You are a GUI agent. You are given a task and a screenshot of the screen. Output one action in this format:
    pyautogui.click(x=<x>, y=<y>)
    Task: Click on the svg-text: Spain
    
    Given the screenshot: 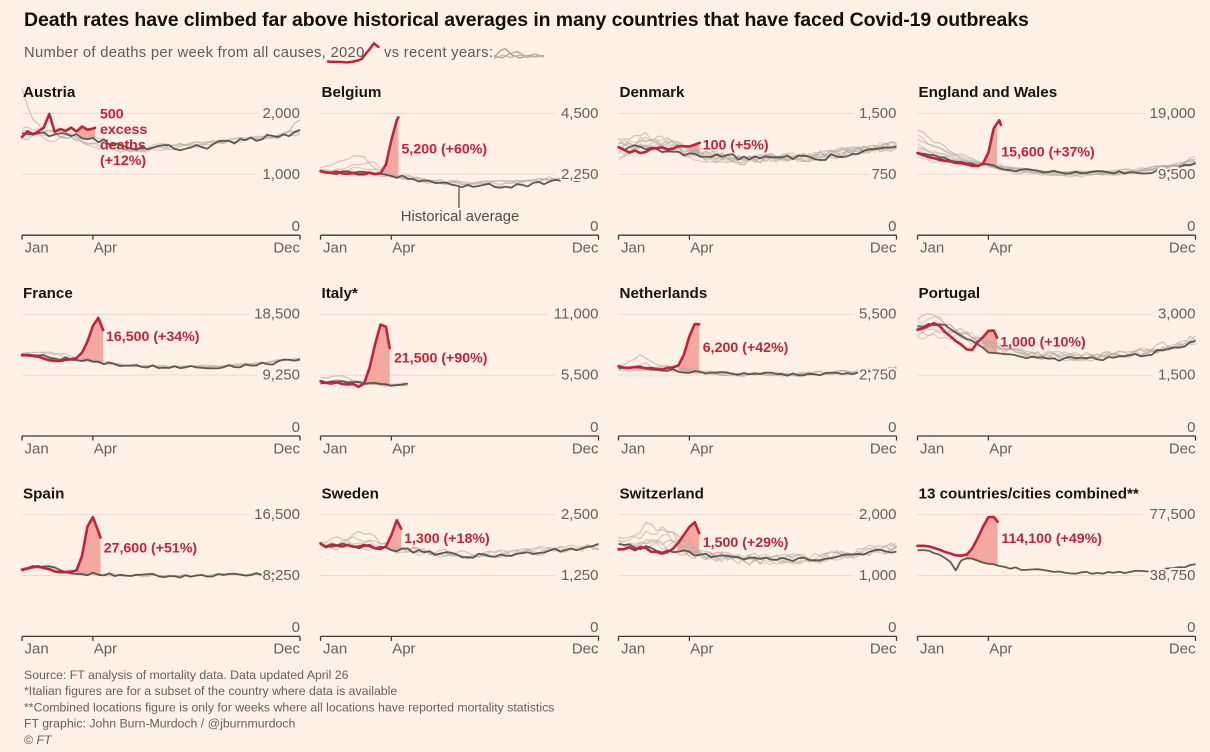 What is the action you would take?
    pyautogui.click(x=43, y=493)
    